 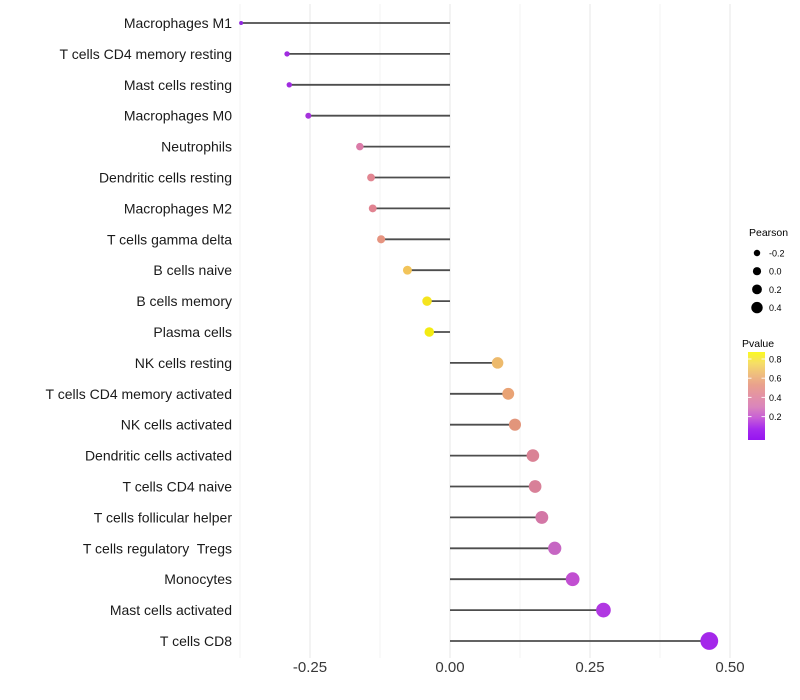 I want to click on y-axis-label: T cells CD4 memory resting, so click(x=146, y=54).